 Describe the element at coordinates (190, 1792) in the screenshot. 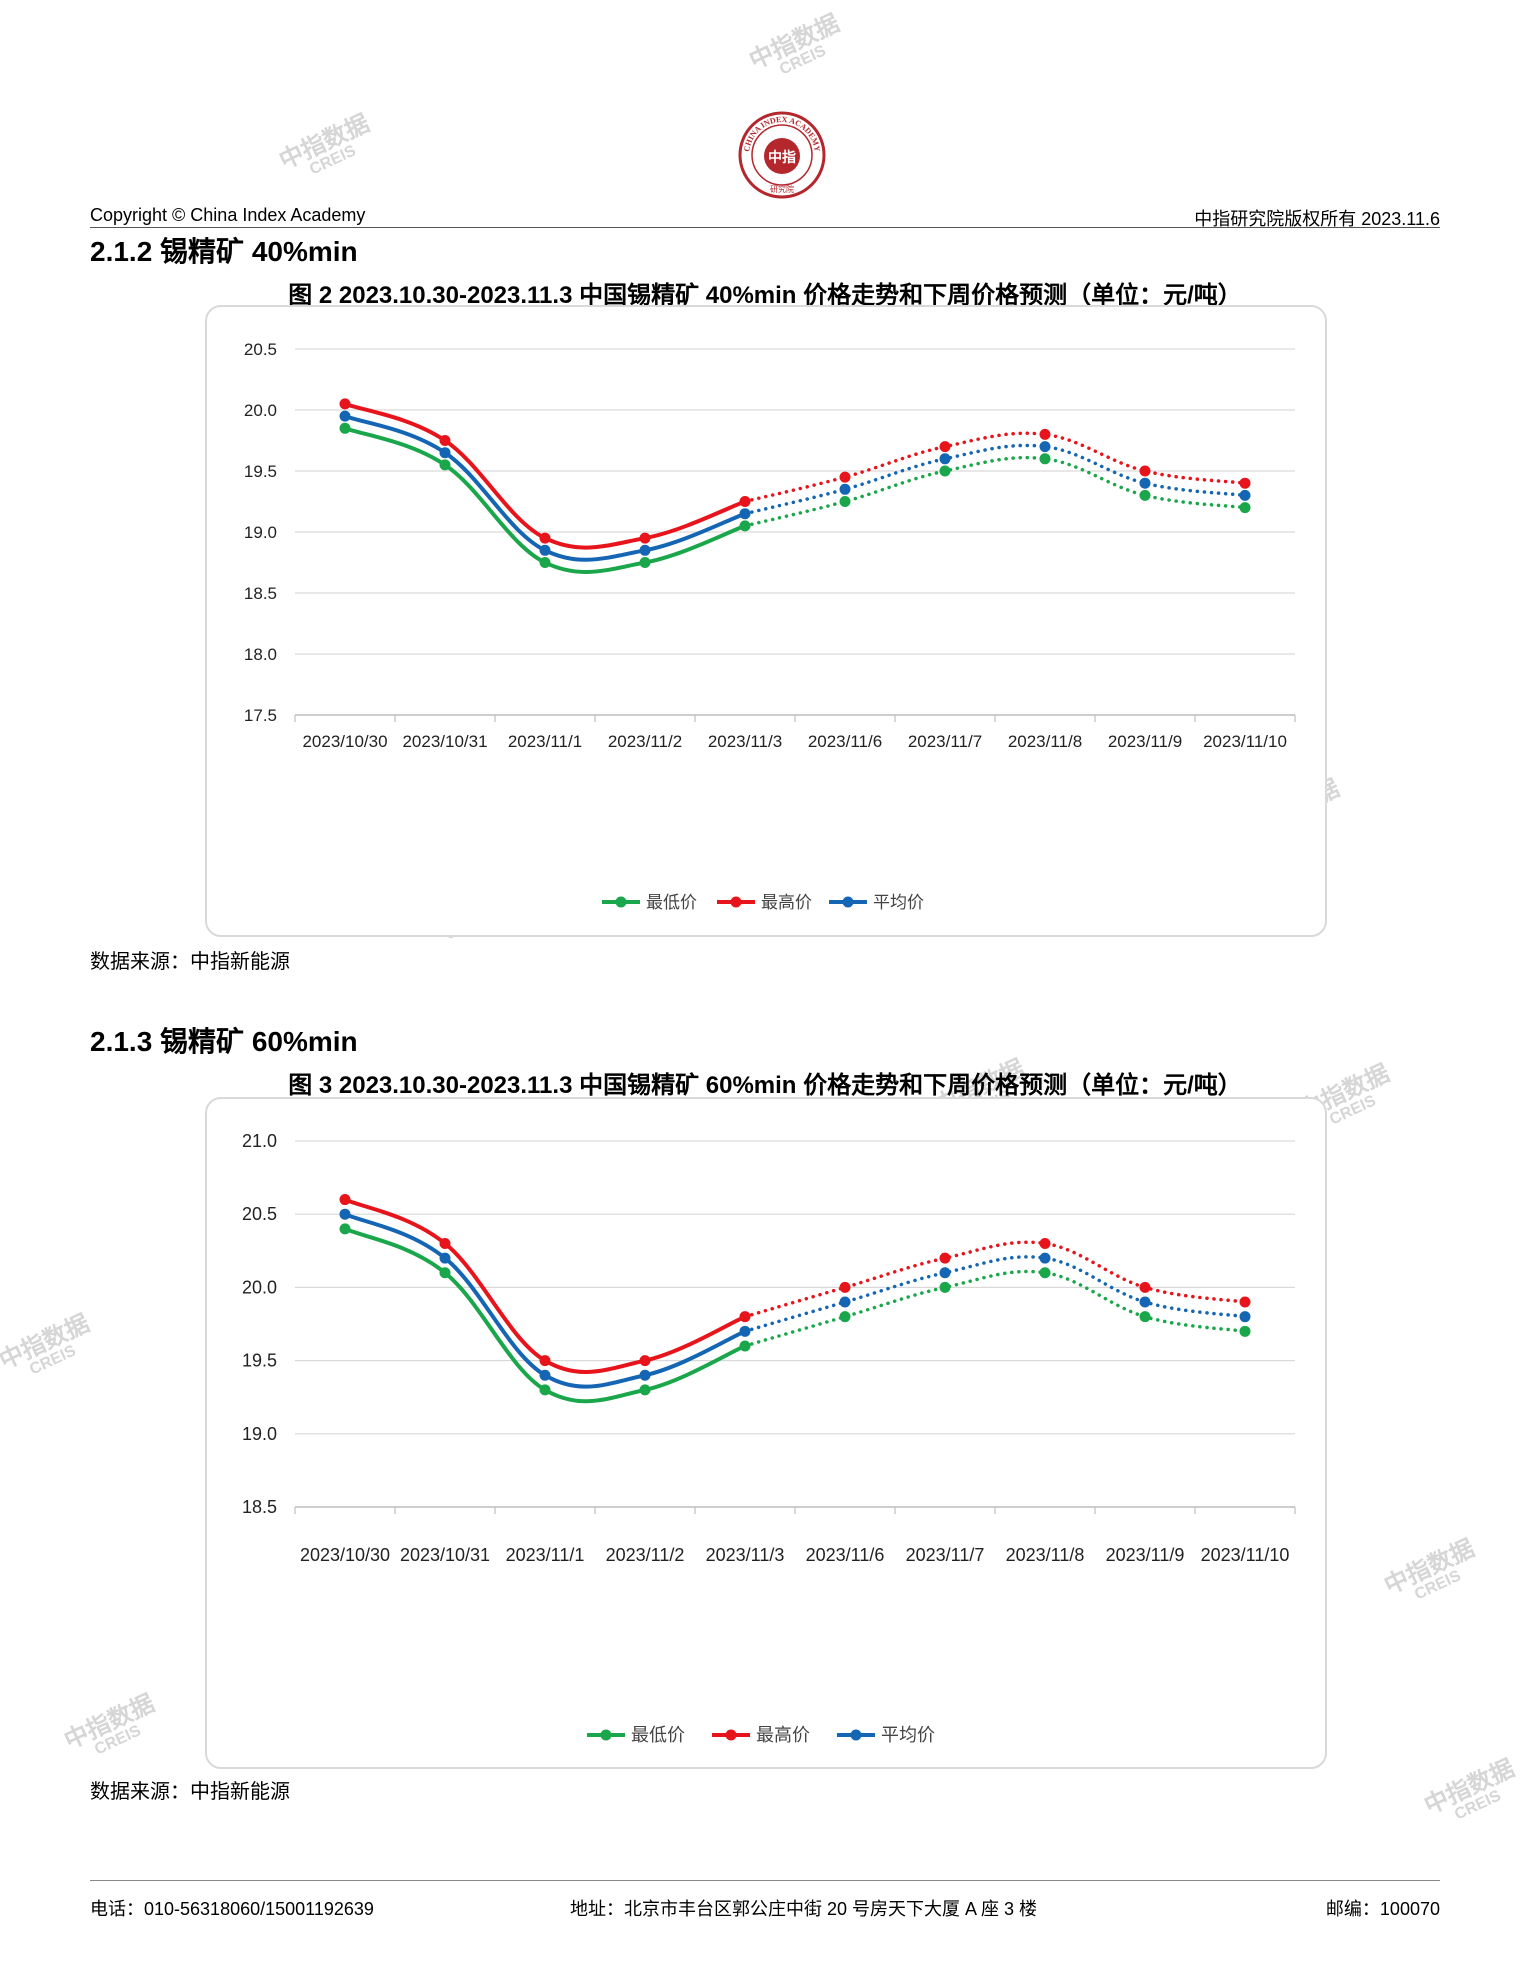

I see `data-source-60min: 数据来源：中指新能源` at that location.